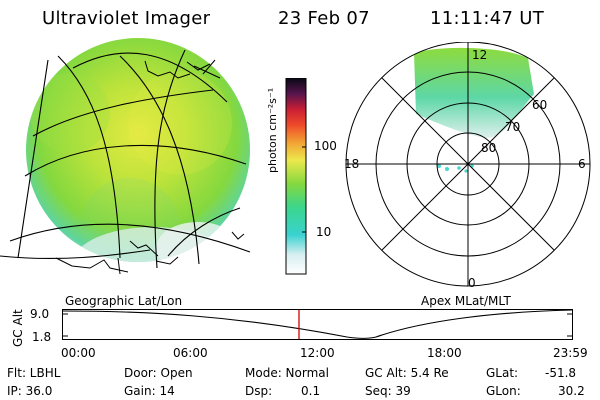 Image resolution: width=600 pixels, height=400 pixels. What do you see at coordinates (158, 373) in the screenshot?
I see `door-status: Door: Open` at bounding box center [158, 373].